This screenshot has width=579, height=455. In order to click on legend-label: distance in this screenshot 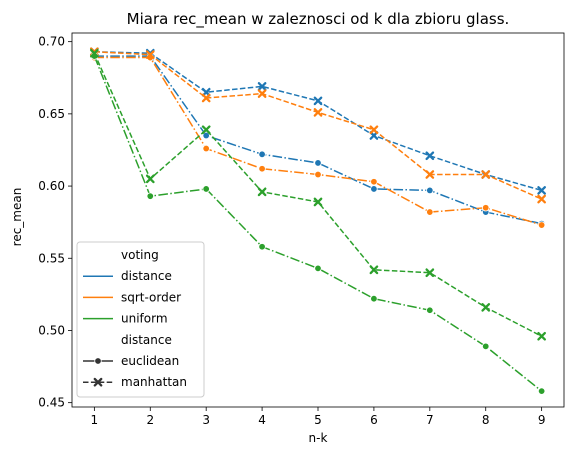, I will do `click(146, 276)`.